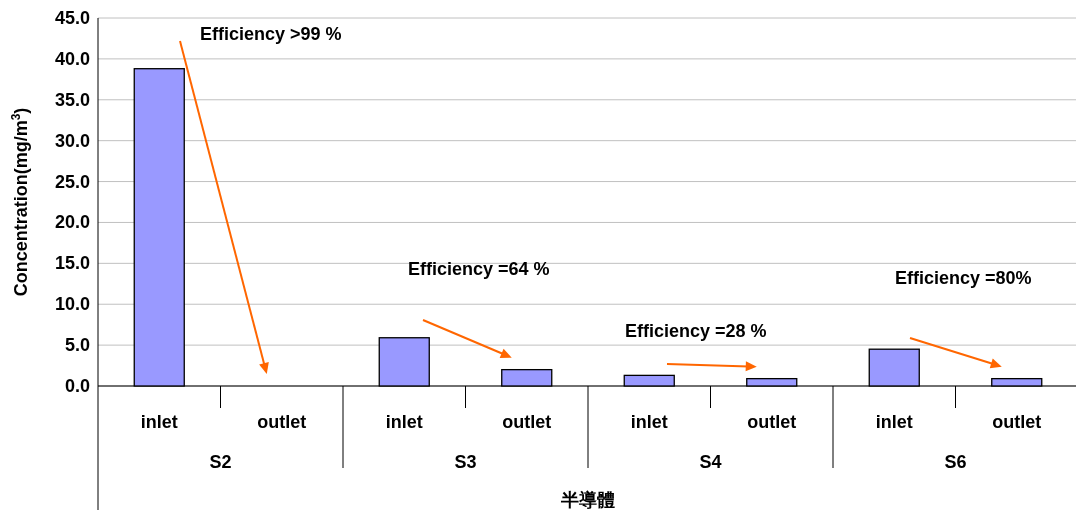  I want to click on y-tick-label: 5.0, so click(77, 345).